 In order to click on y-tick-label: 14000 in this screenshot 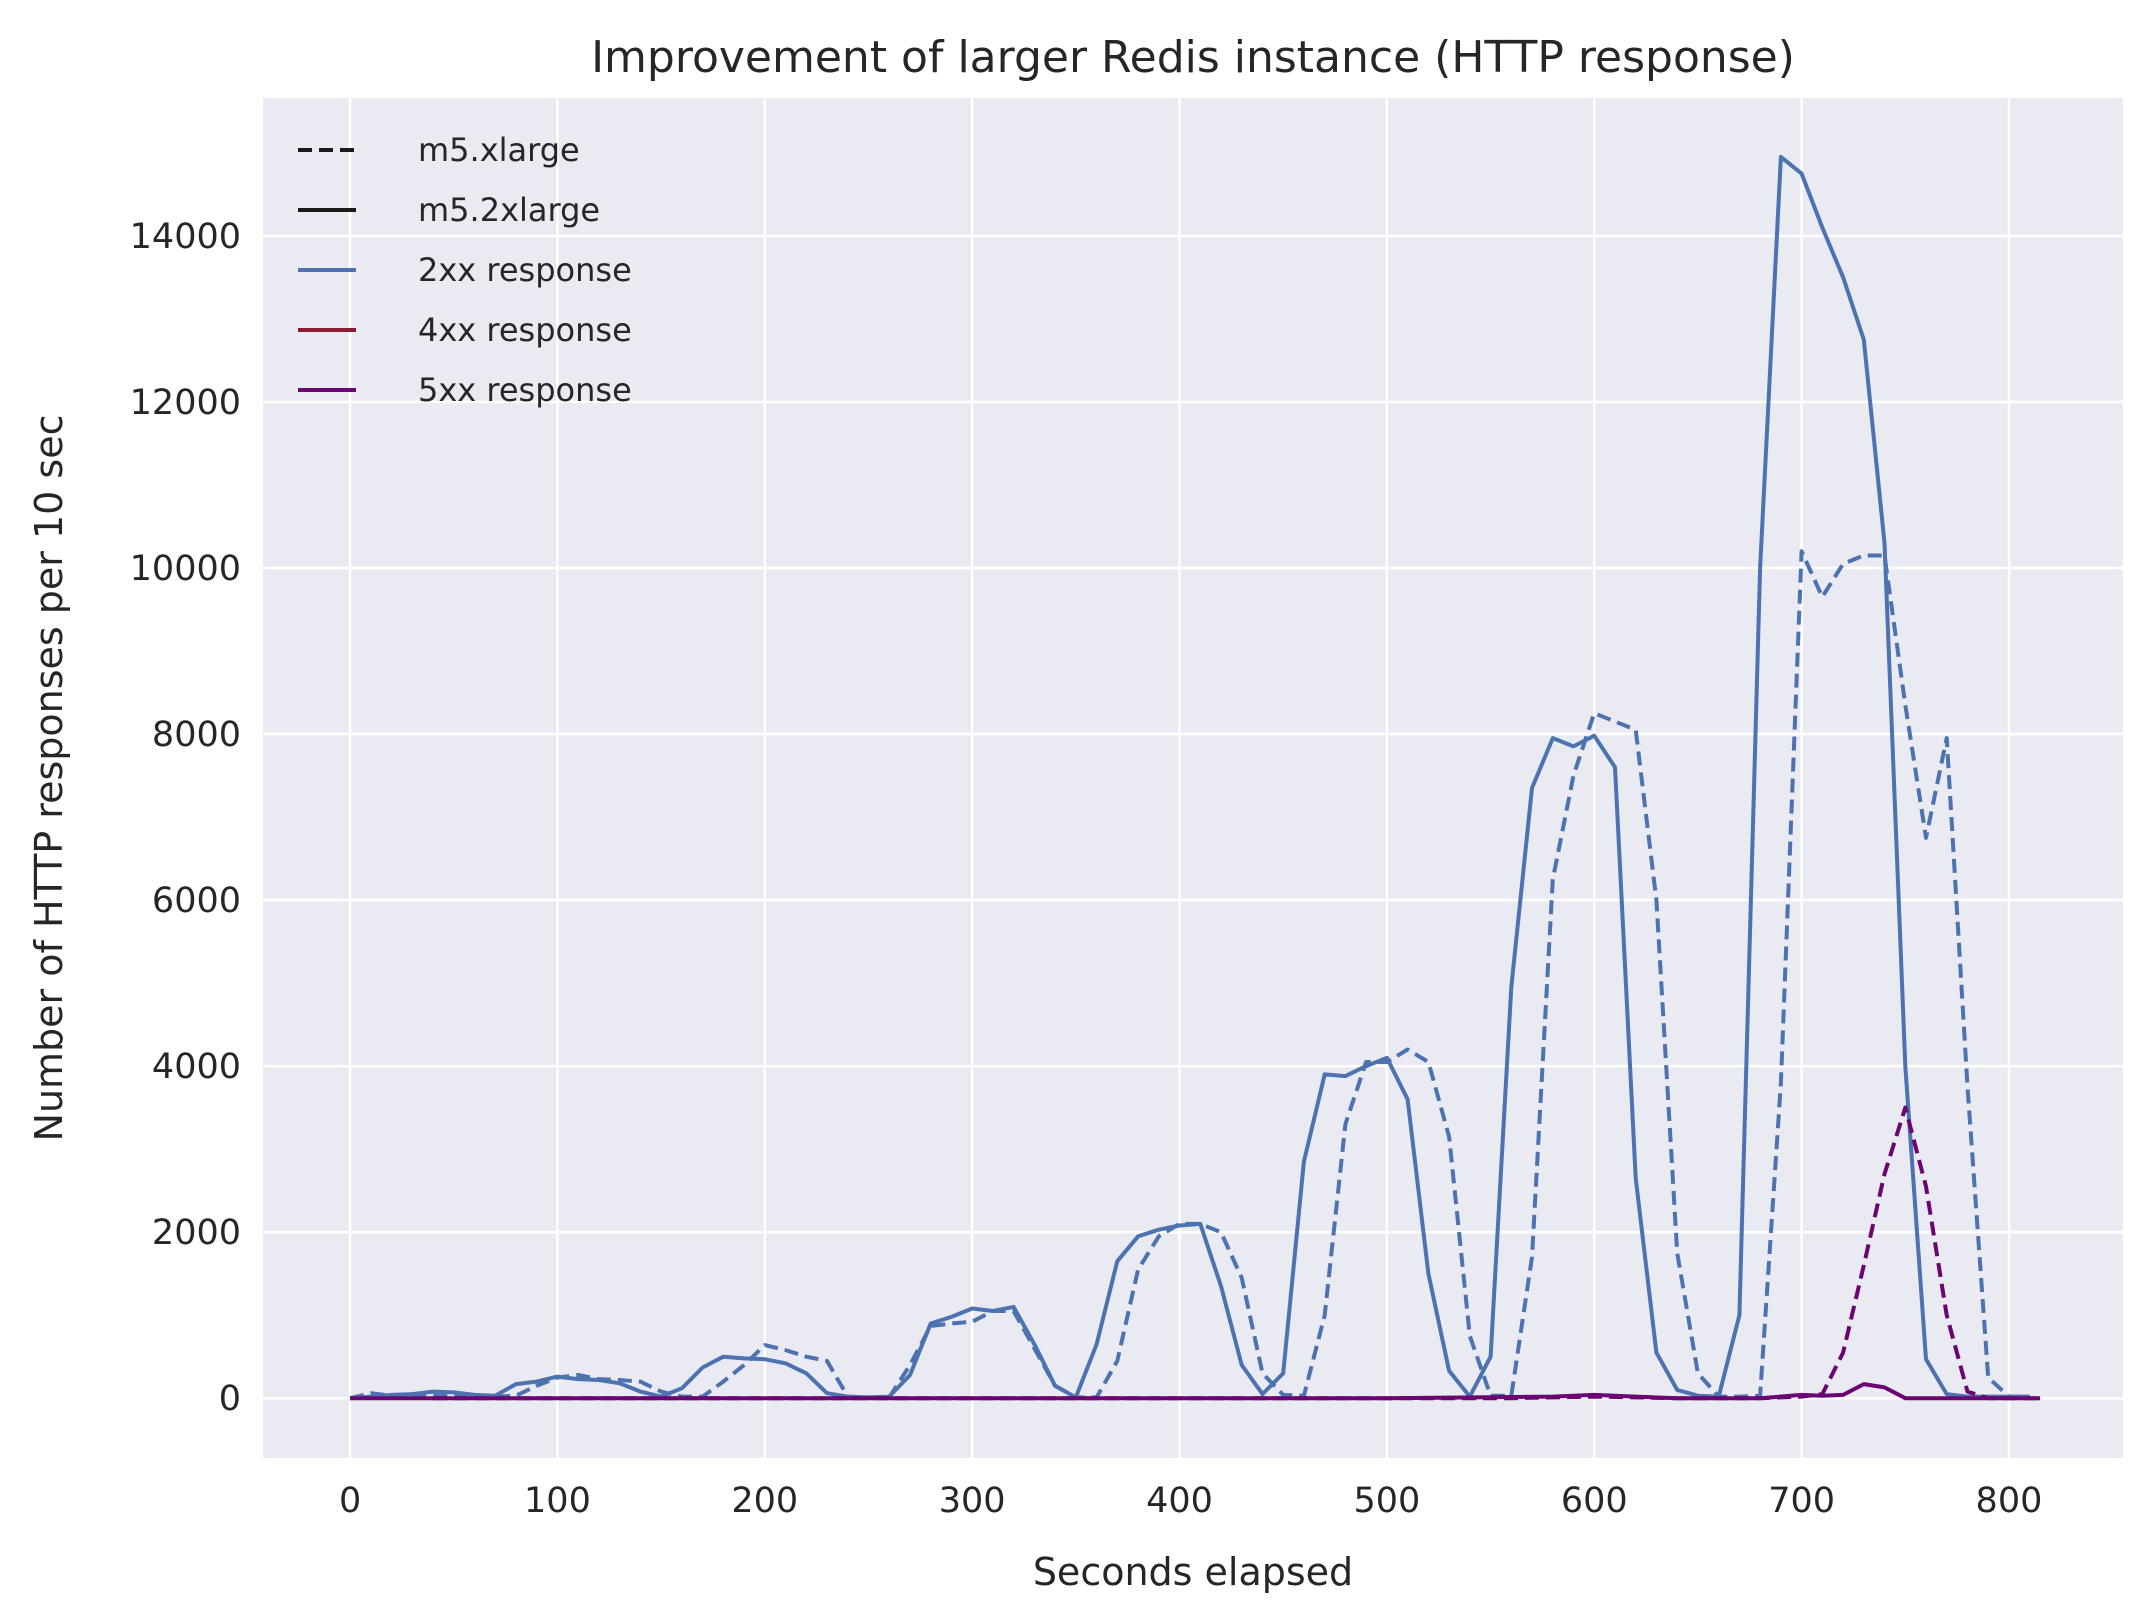, I will do `click(185, 237)`.